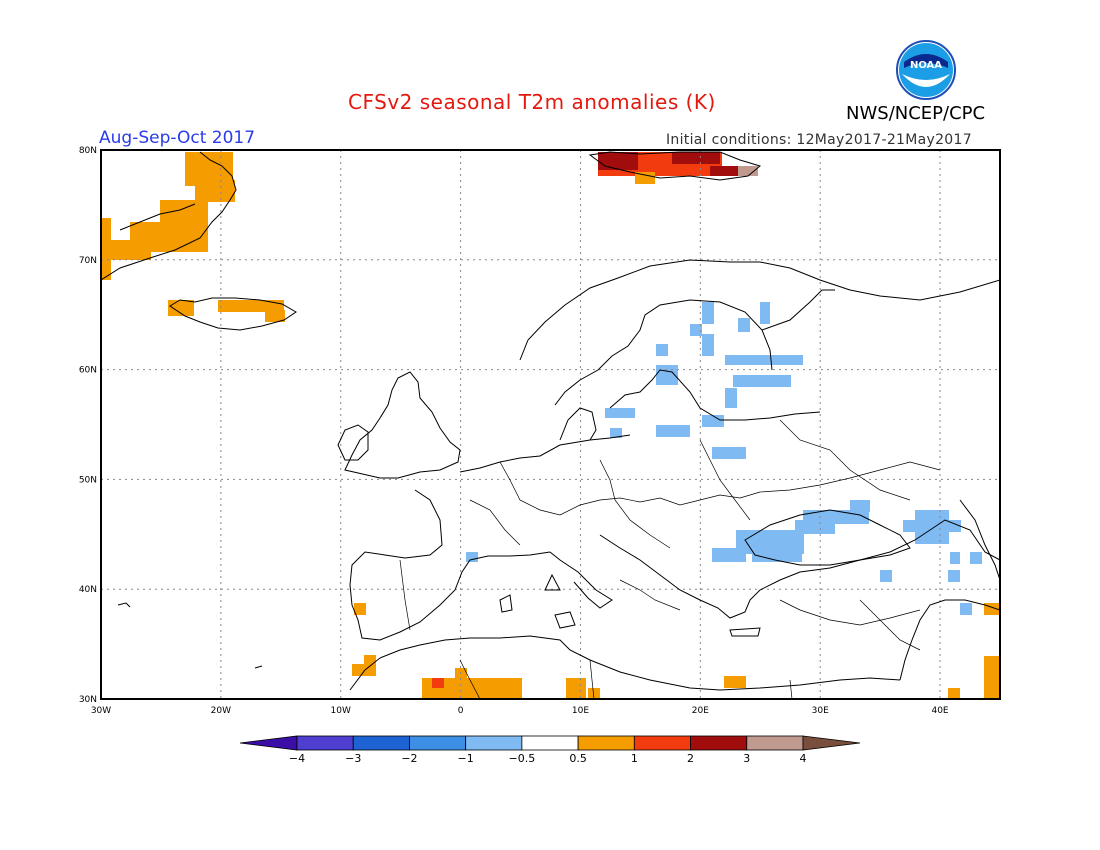 The width and height of the screenshot is (1100, 850). I want to click on lon-tick-label: 20W, so click(221, 711).